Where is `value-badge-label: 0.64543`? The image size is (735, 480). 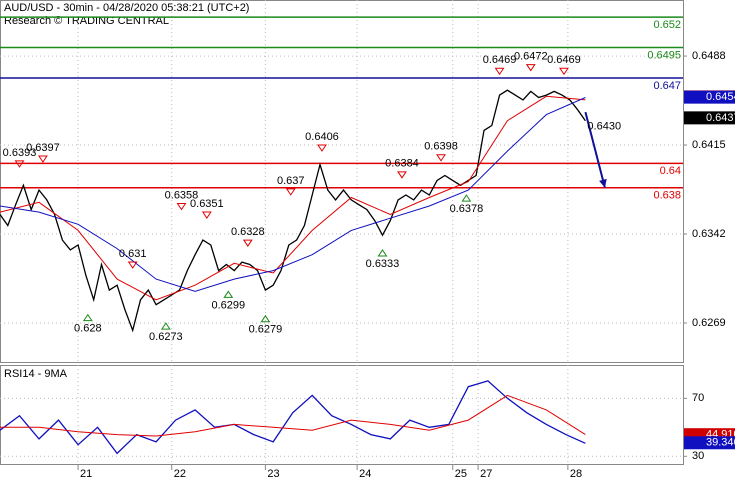 value-badge-label: 0.64543 is located at coordinates (720, 97).